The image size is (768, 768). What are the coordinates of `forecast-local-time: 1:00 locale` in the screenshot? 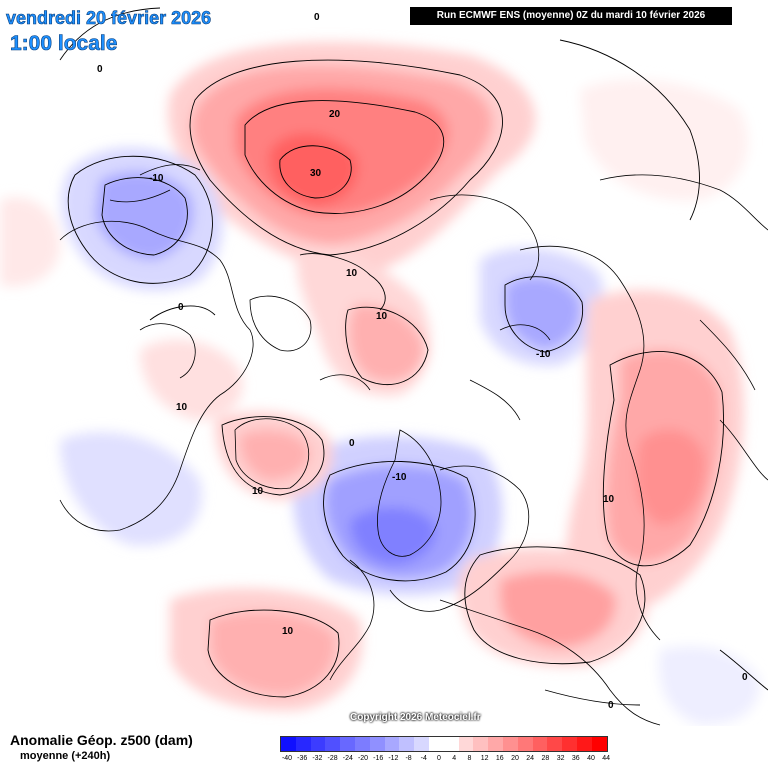 It's located at (64, 44).